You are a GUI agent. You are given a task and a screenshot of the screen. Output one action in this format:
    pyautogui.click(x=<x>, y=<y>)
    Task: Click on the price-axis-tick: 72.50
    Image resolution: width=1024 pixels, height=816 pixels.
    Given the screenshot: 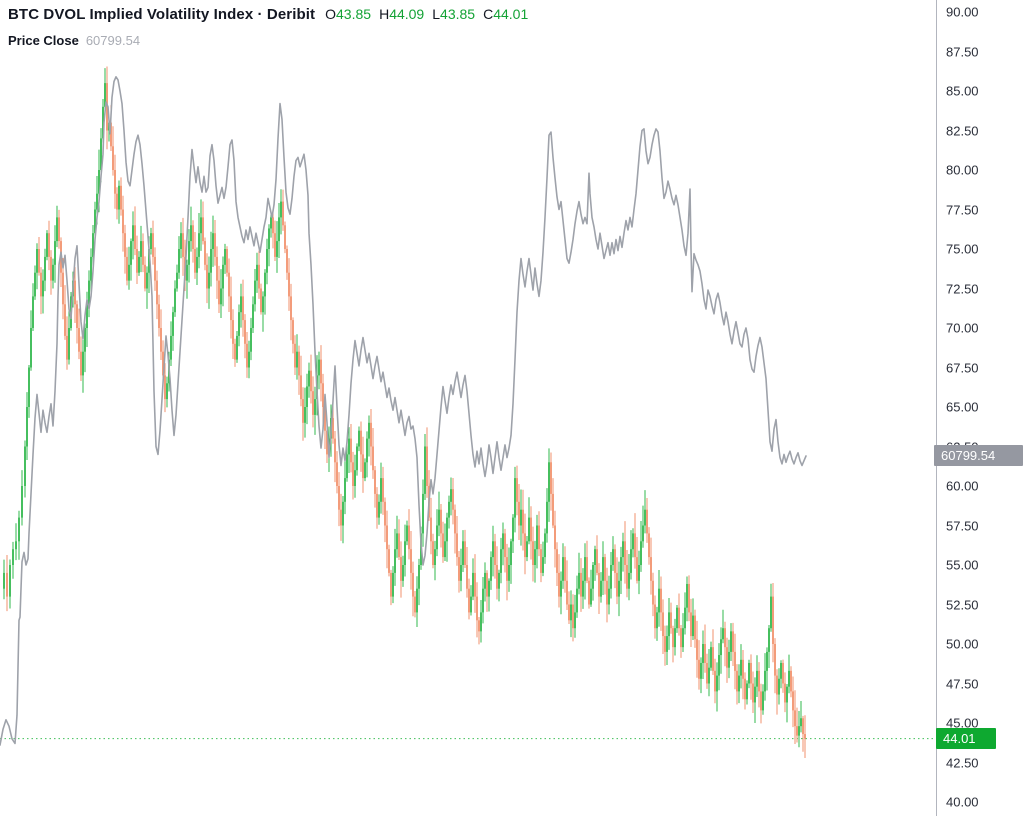 What is the action you would take?
    pyautogui.click(x=962, y=288)
    